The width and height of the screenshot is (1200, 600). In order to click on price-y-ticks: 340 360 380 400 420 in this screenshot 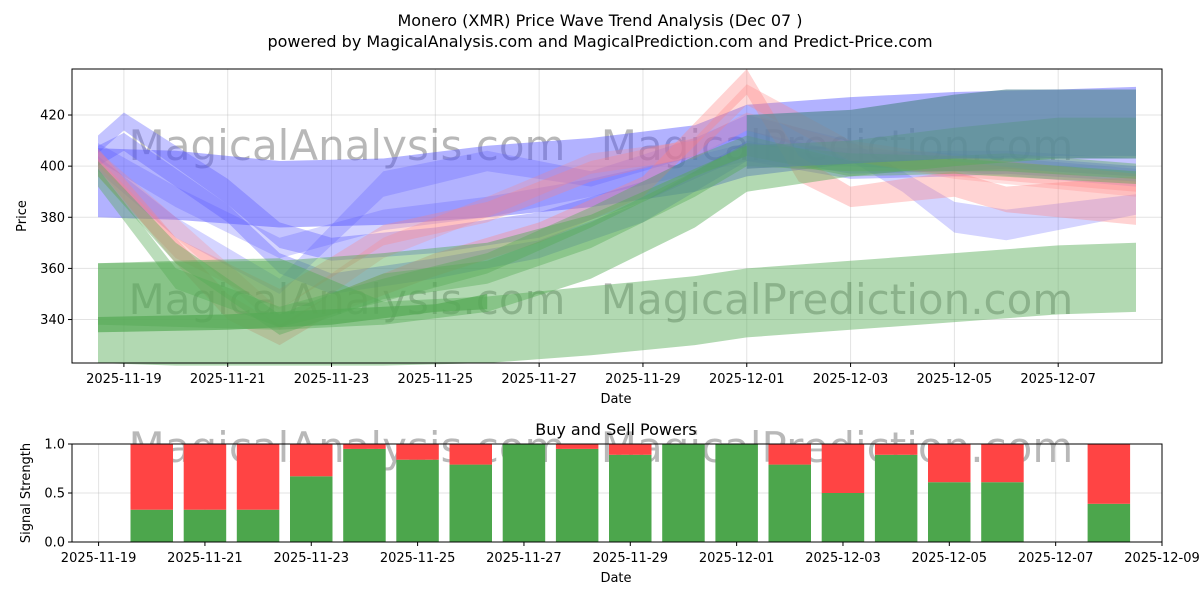, I will do `click(56, 218)`.